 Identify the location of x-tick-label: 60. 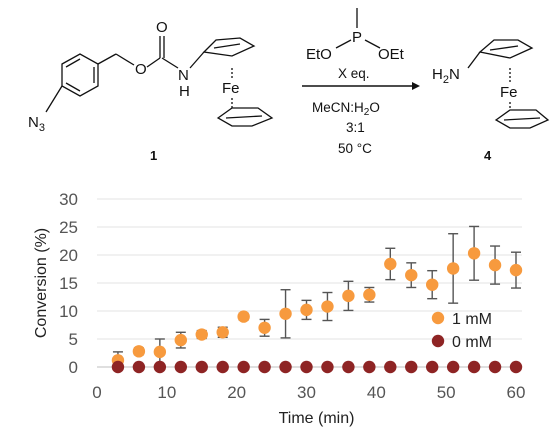
(516, 392).